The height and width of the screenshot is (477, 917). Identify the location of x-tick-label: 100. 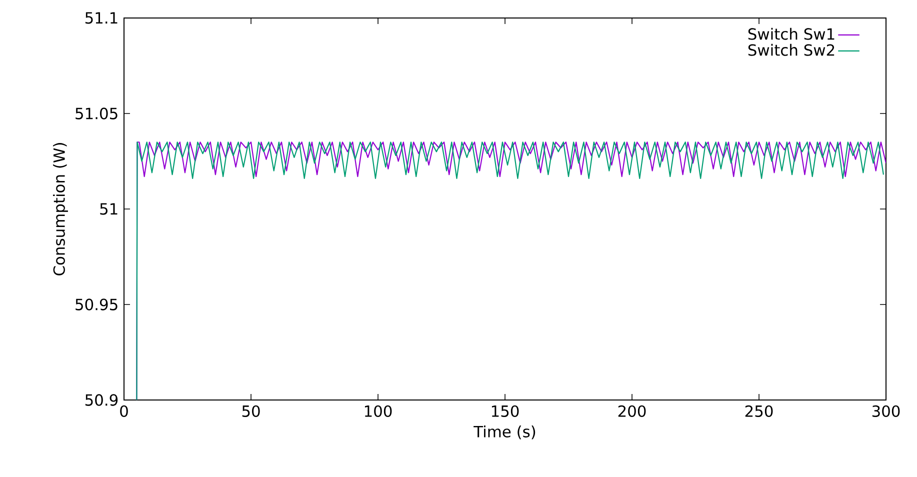
(378, 411).